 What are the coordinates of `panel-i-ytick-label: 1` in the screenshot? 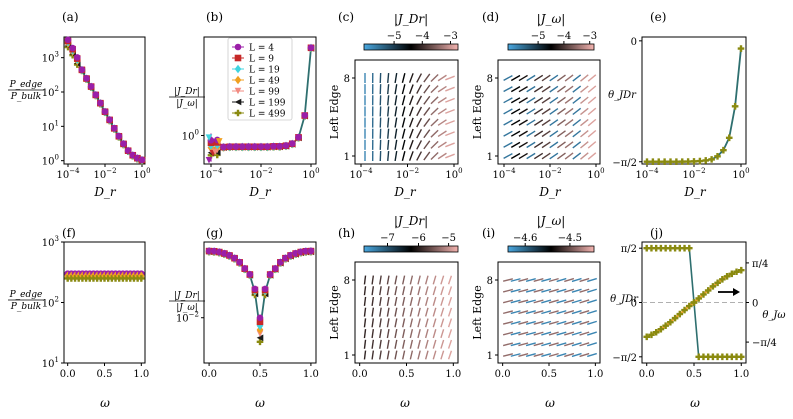 It's located at (490, 356).